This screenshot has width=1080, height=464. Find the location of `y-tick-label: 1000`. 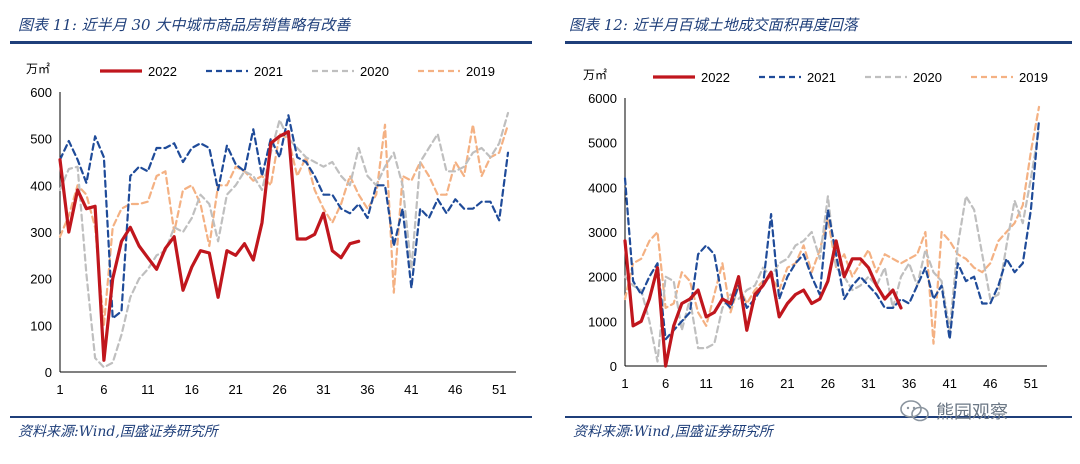

y-tick-label: 1000 is located at coordinates (602, 321).